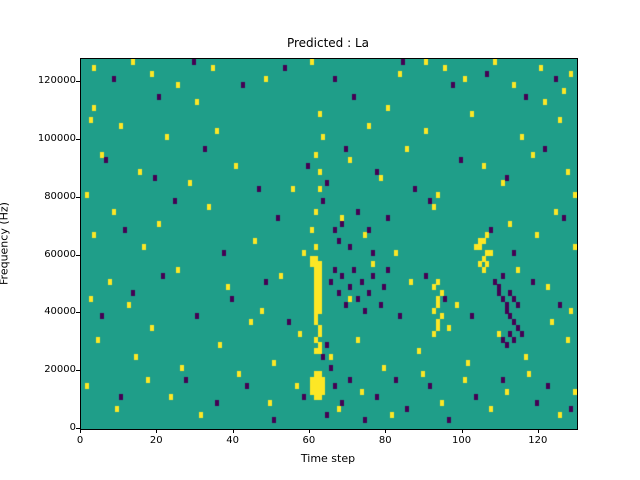 The height and width of the screenshot is (480, 640). What do you see at coordinates (56, 138) in the screenshot?
I see `y-tick-label: 100000` at bounding box center [56, 138].